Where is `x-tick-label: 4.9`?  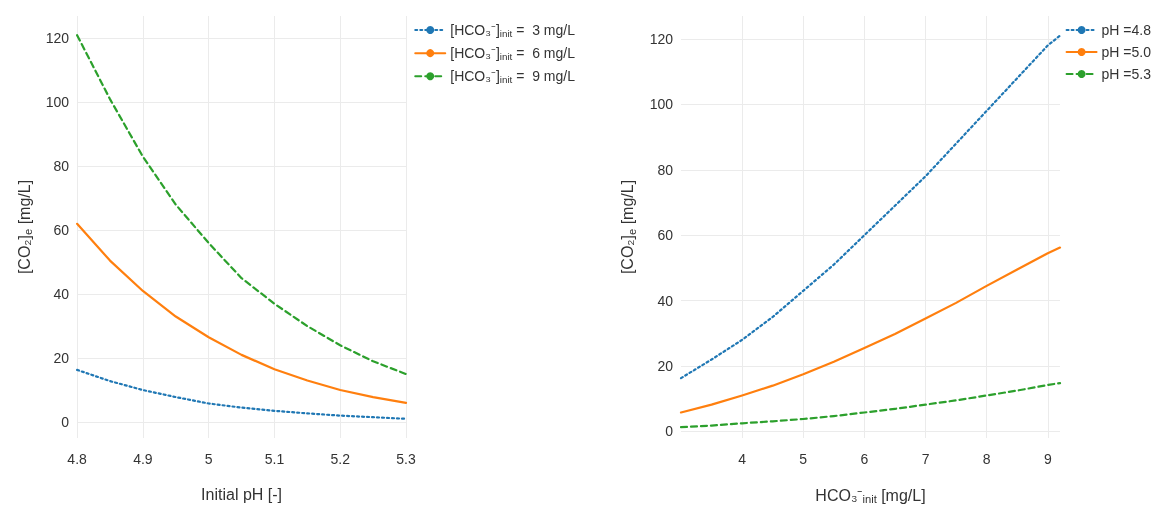 x-tick-label: 4.9 is located at coordinates (143, 459).